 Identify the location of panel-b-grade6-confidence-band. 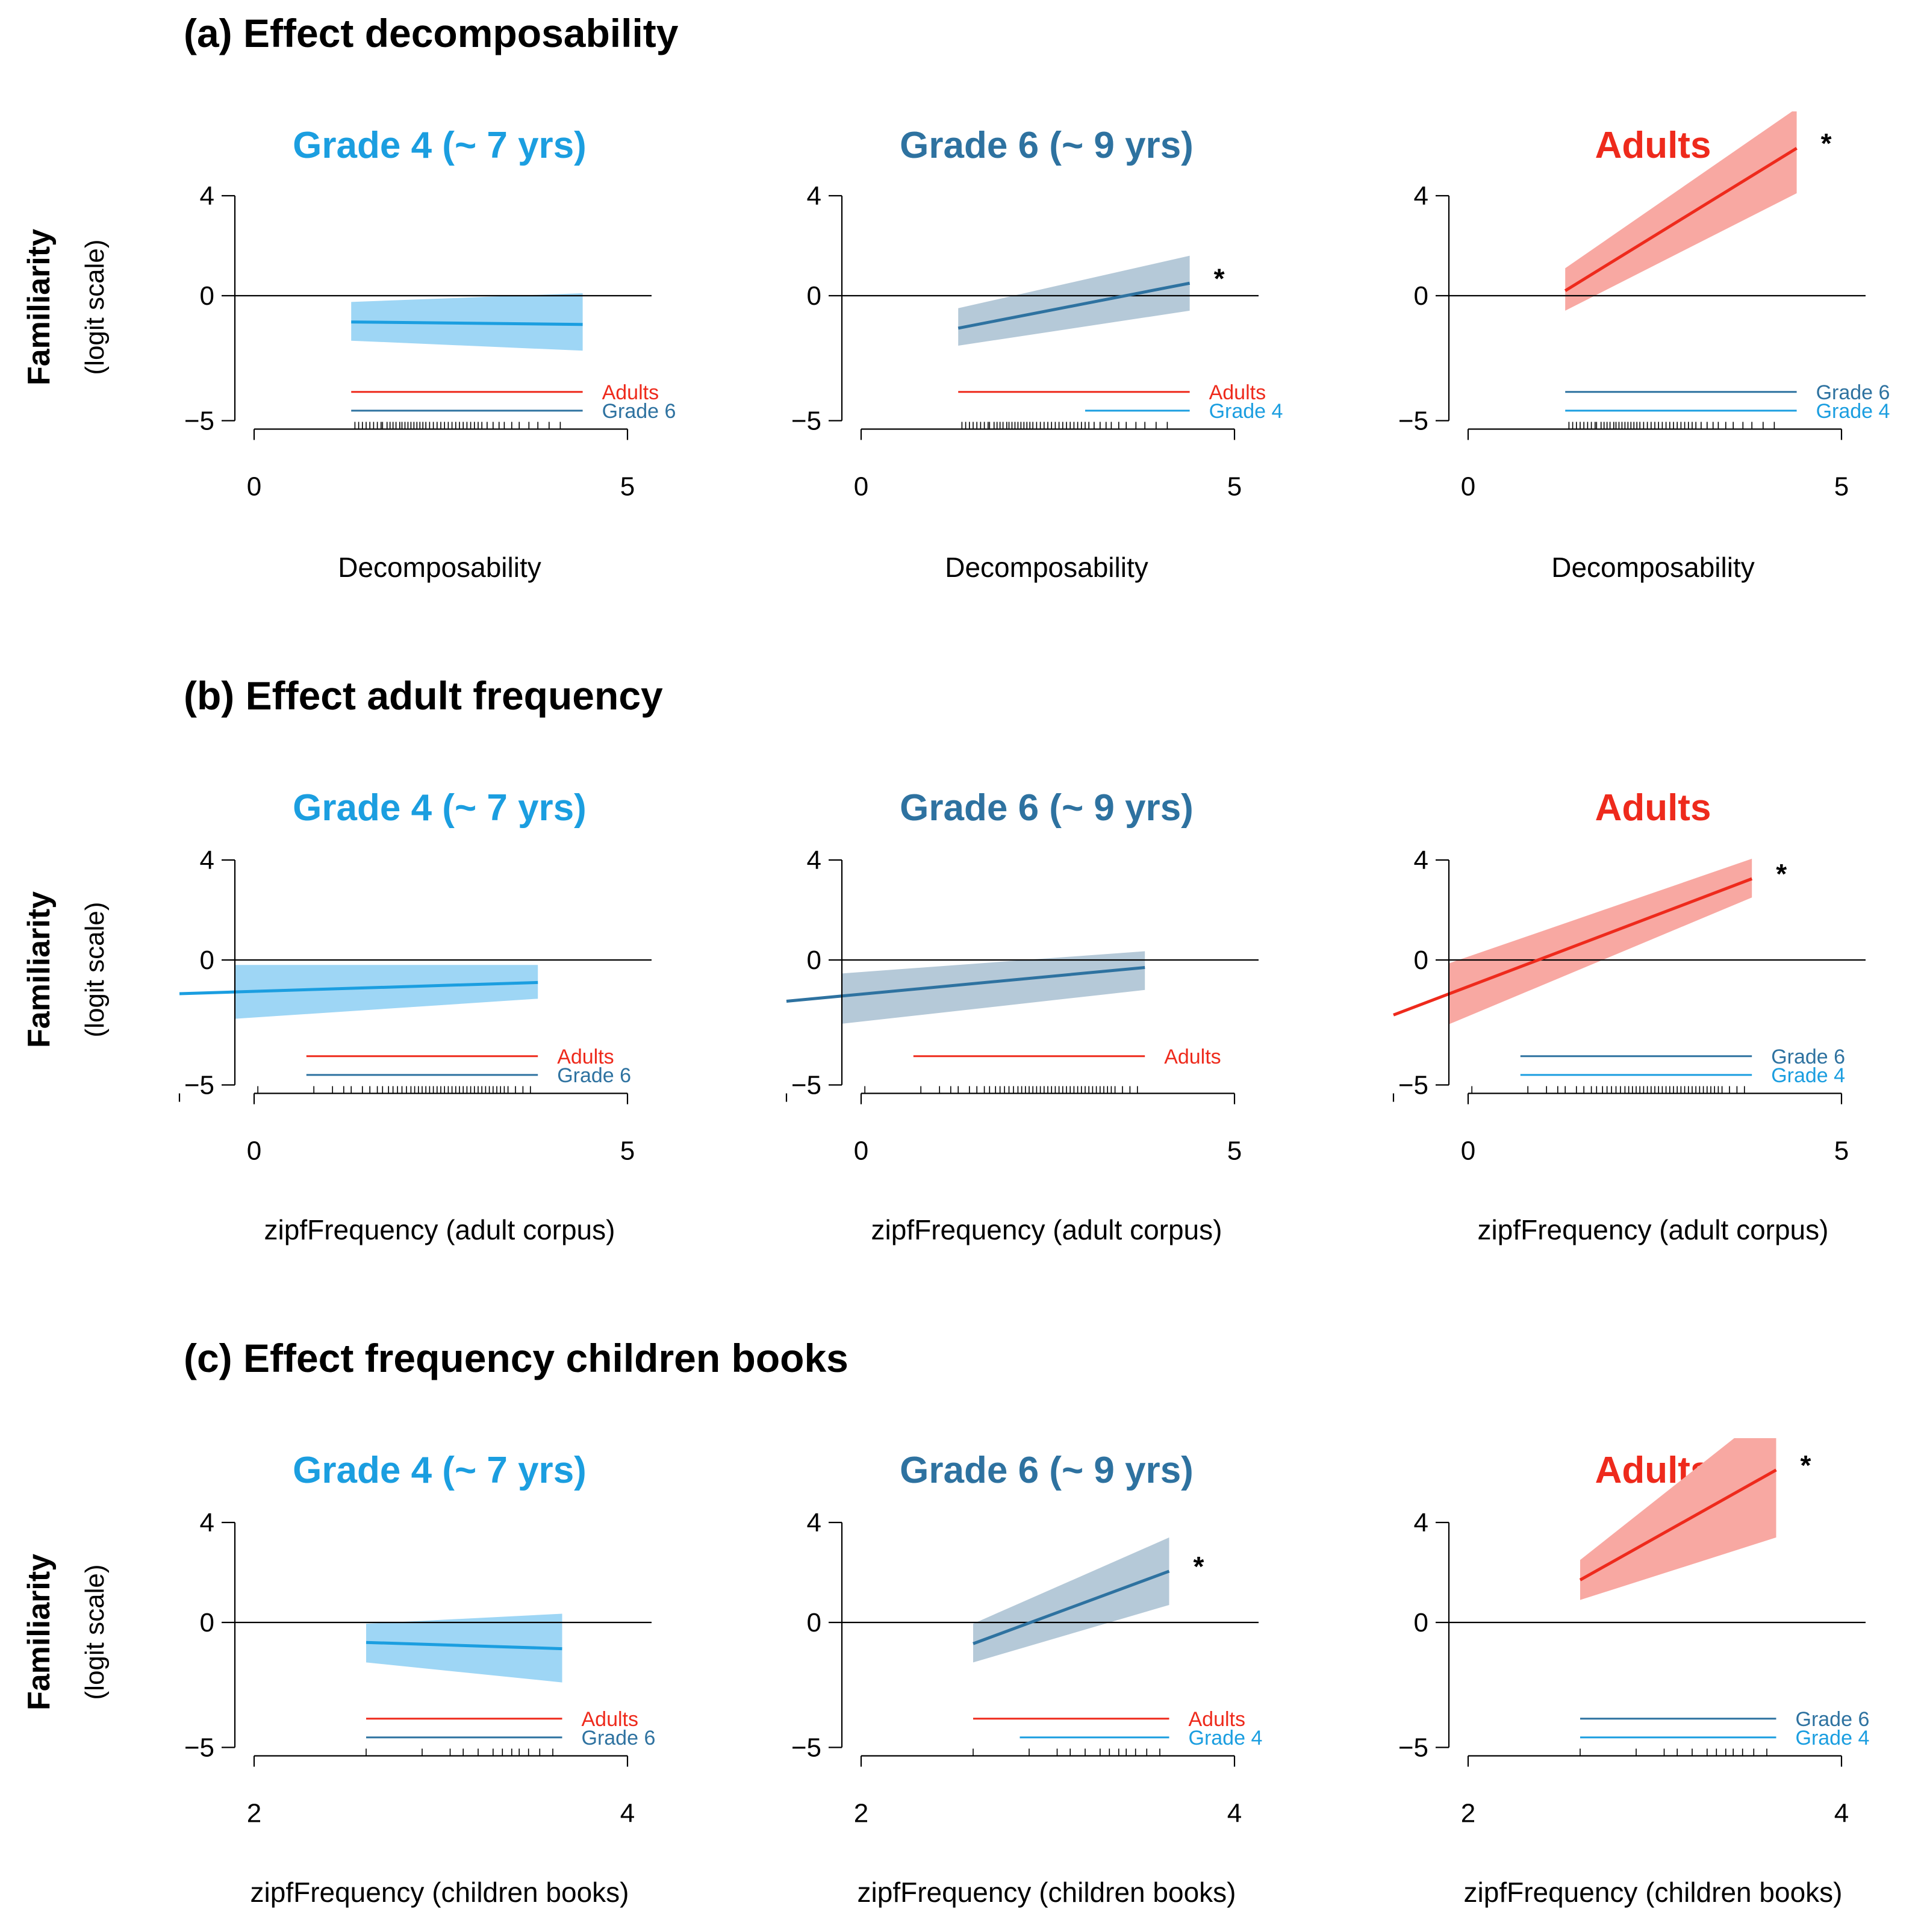
(993, 987).